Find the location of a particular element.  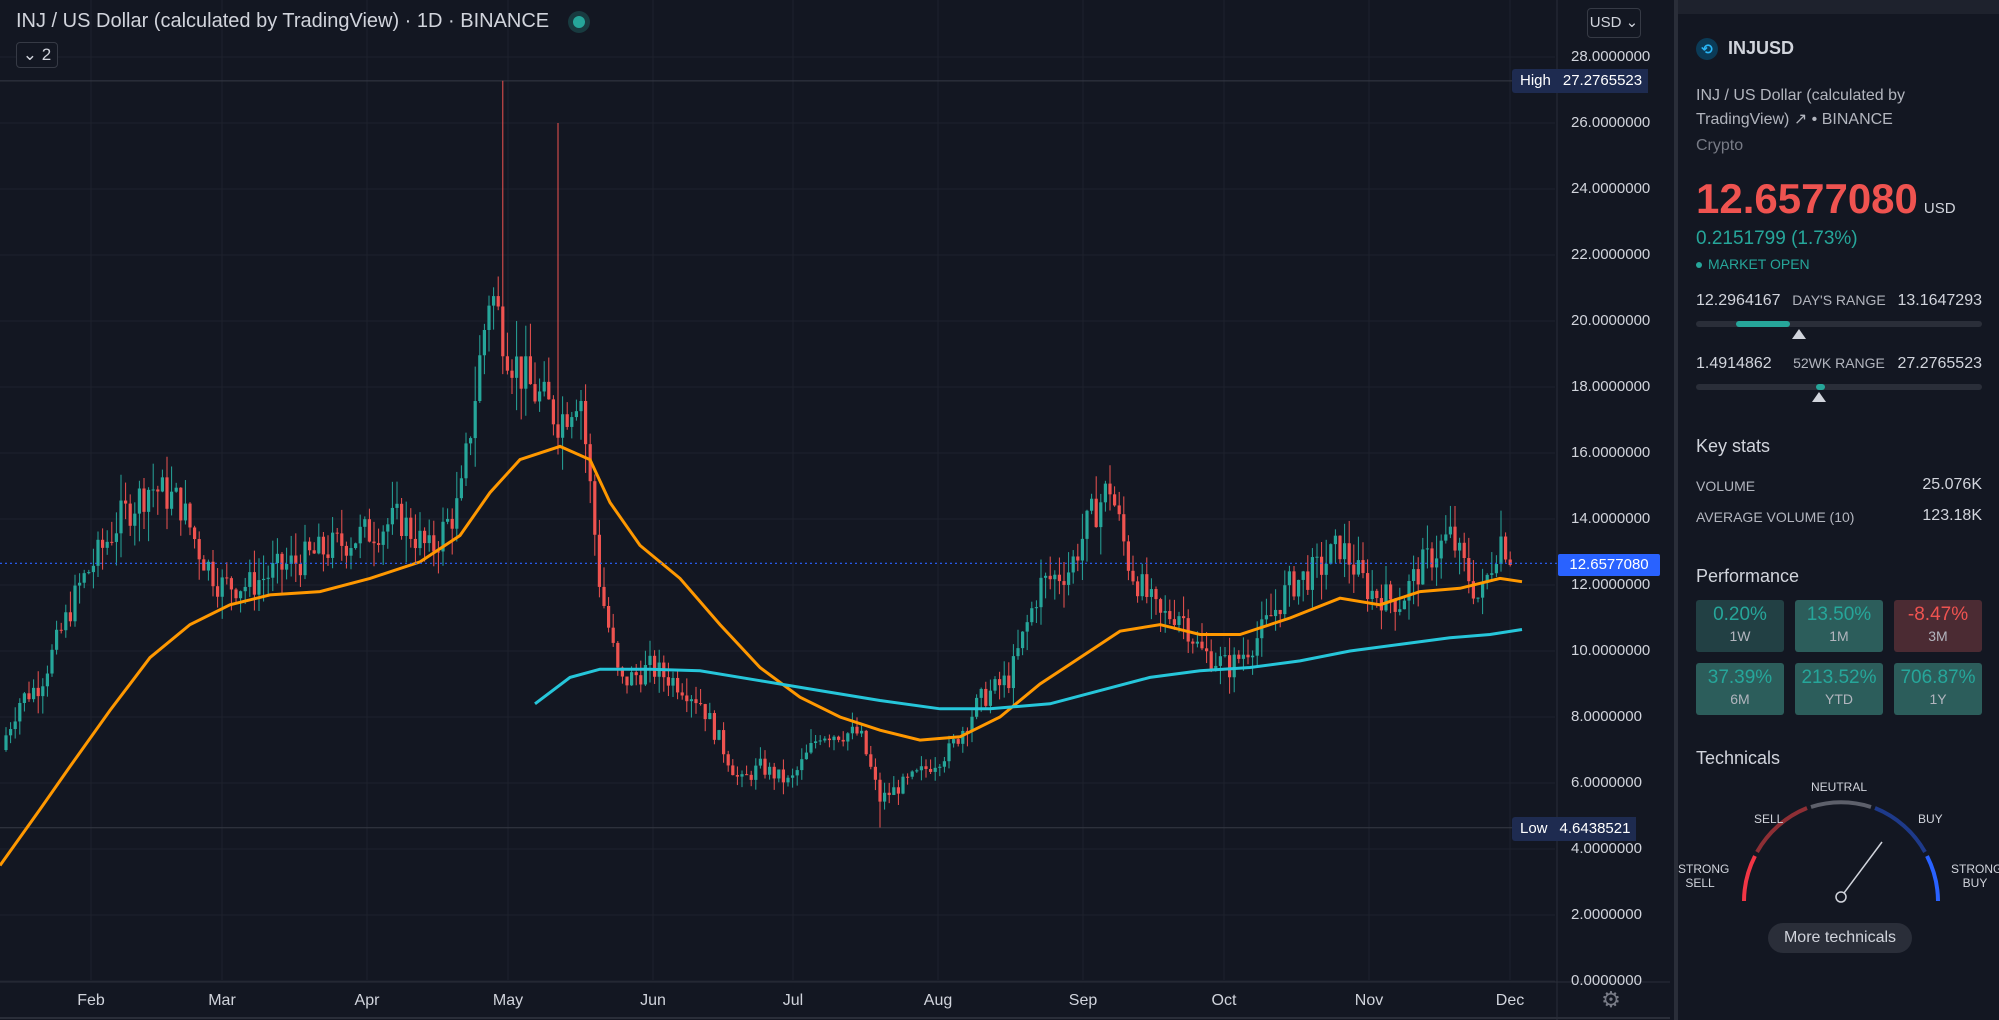

description-line-2: TradingView) ↗ • BINANCE is located at coordinates (1794, 119).